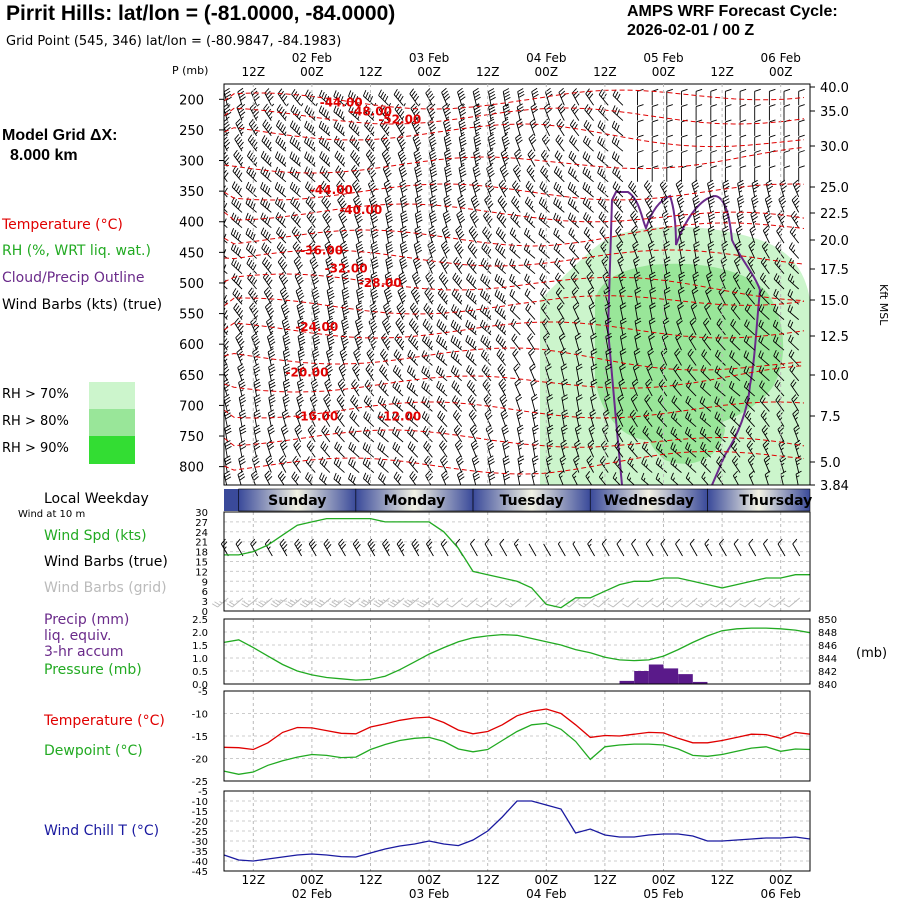 This screenshot has height=900, width=900. I want to click on weekday-label: Wednesday, so click(649, 501).